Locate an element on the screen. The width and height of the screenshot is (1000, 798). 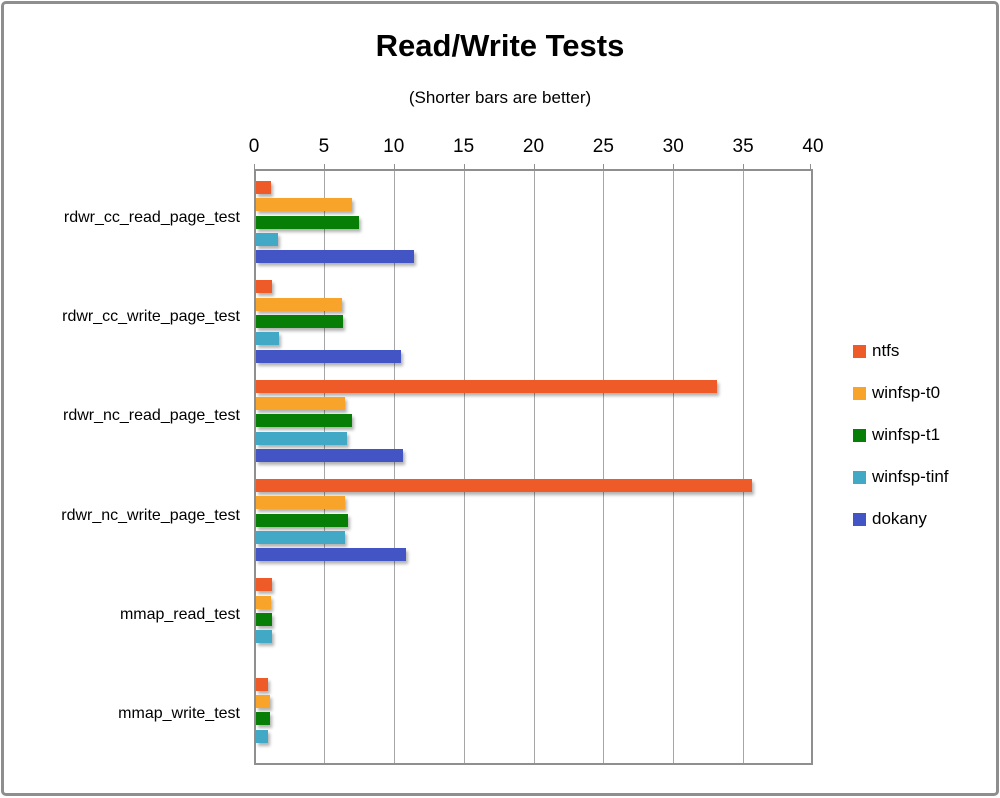
category-label: rdwr_nc_write_page_test is located at coordinates (150, 515).